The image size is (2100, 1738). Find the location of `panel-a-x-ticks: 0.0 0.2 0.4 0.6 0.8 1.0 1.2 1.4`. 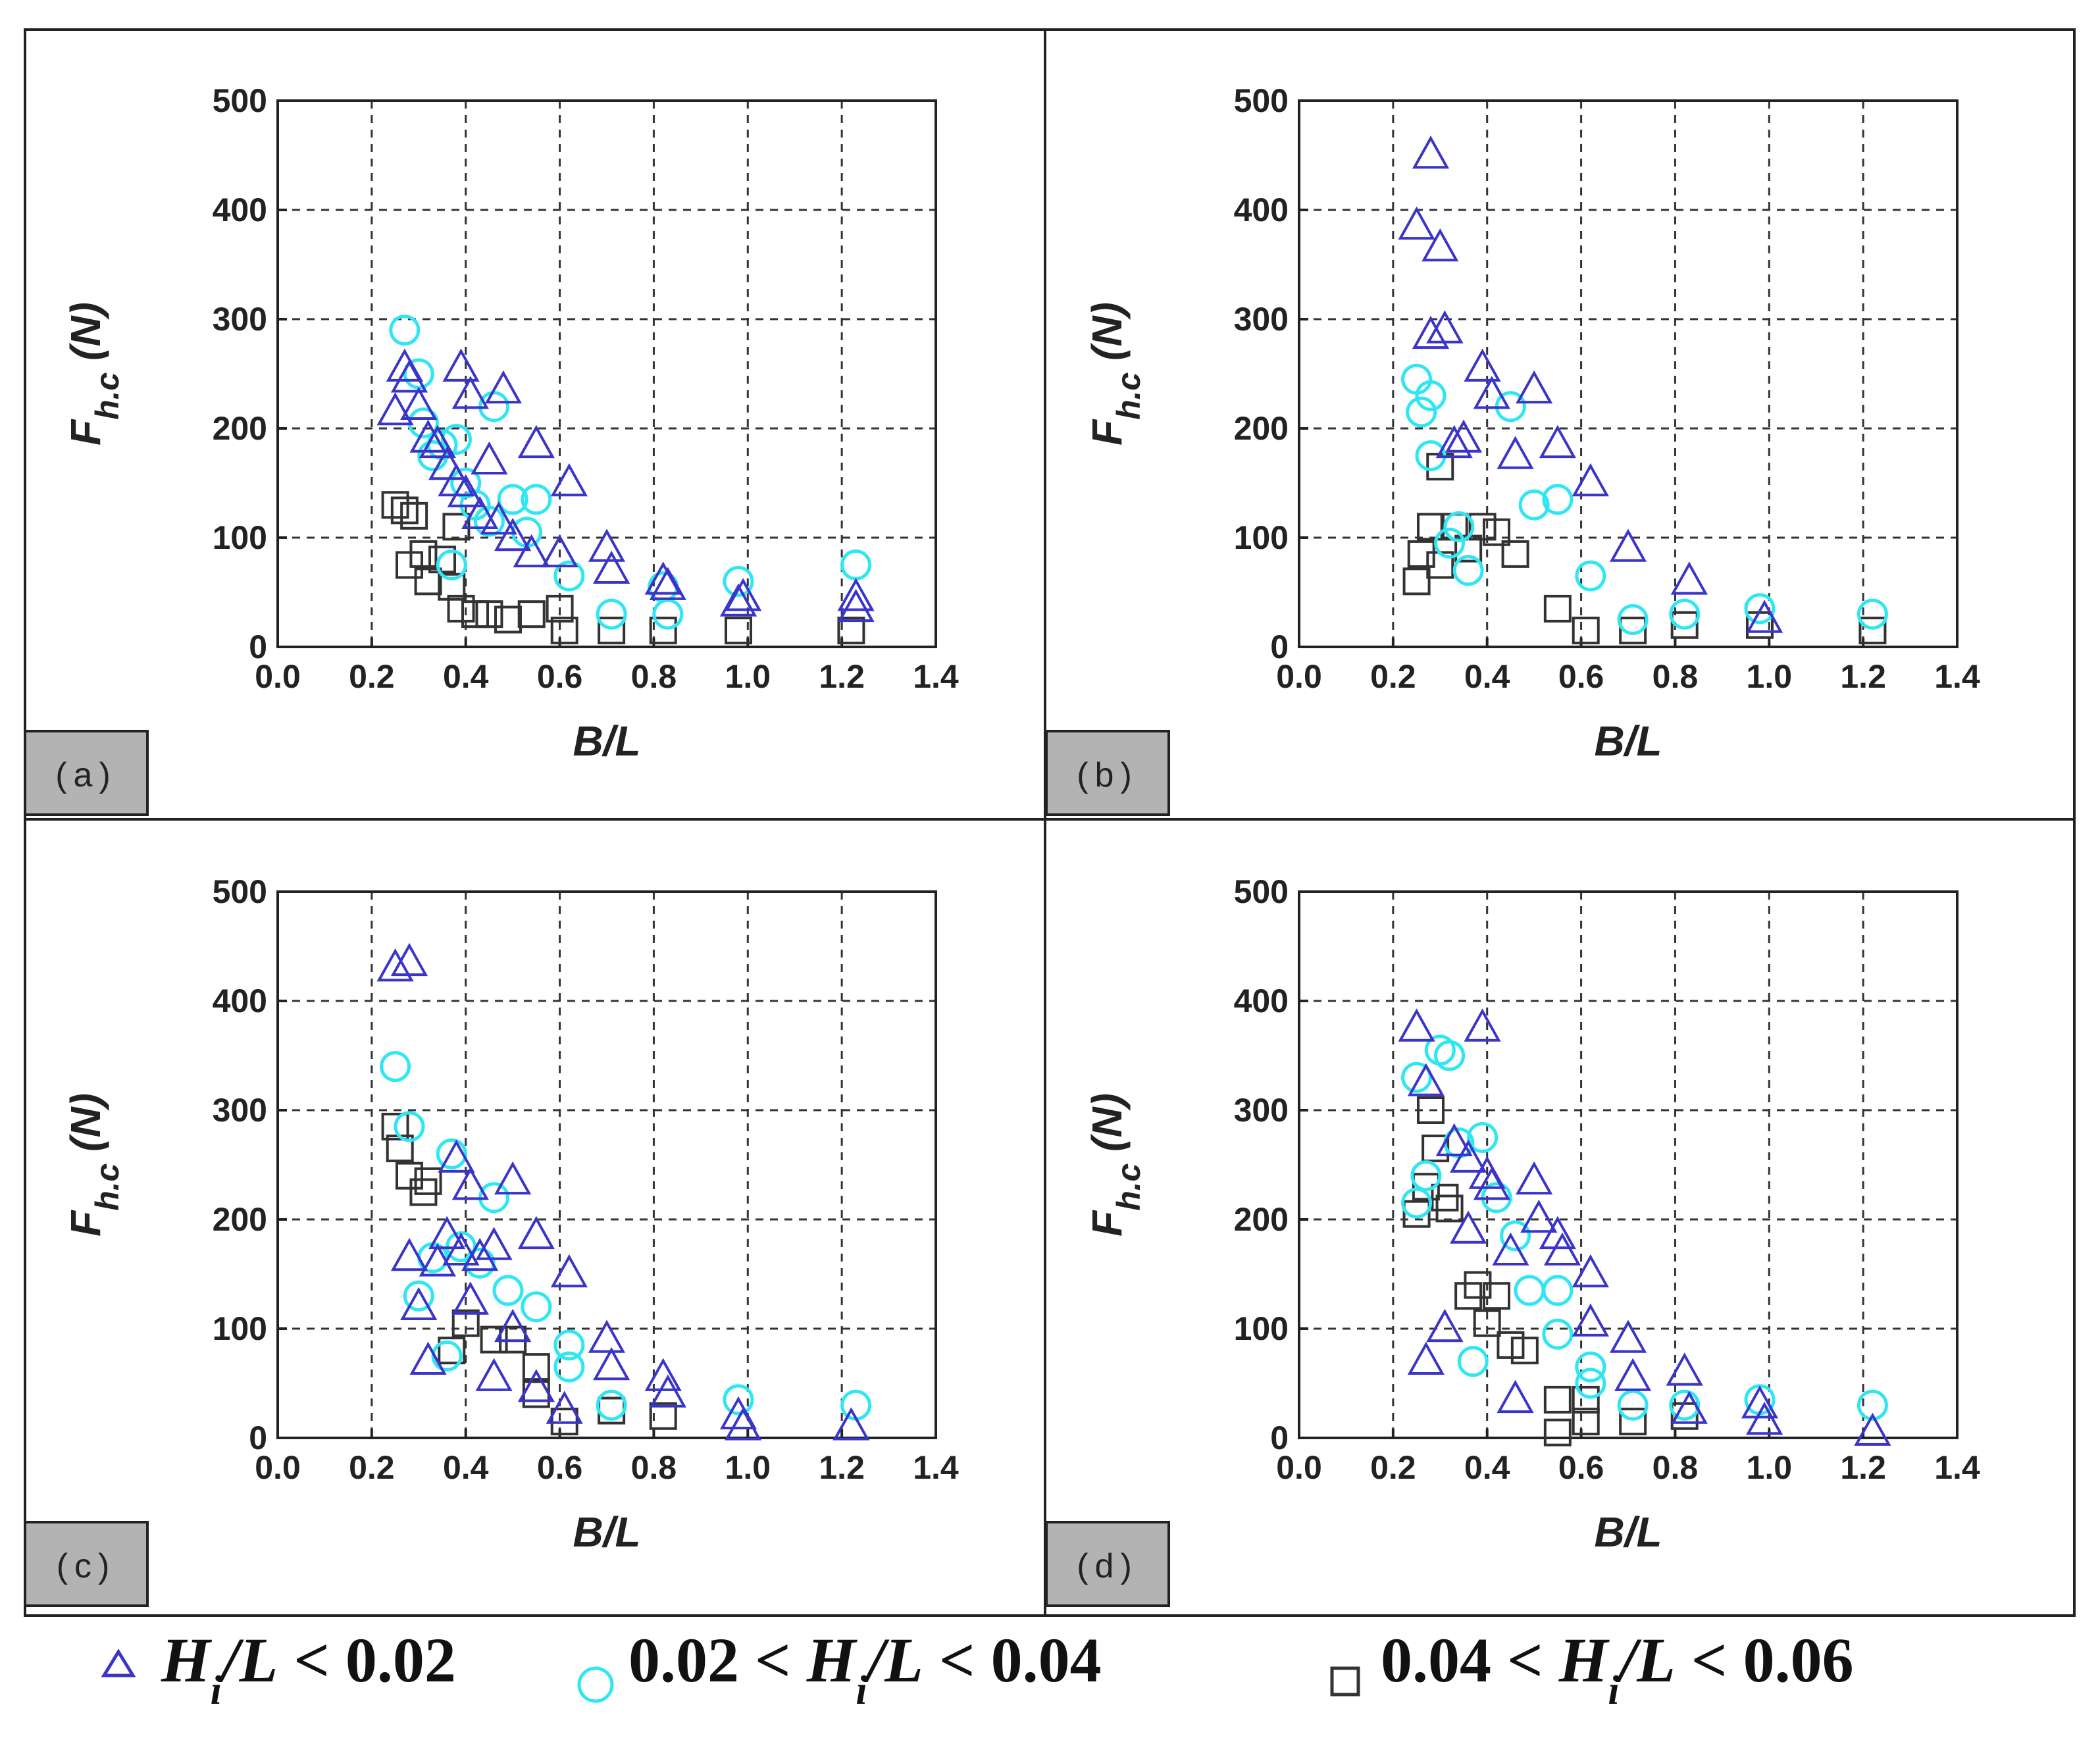

panel-a-x-ticks: 0.0 0.2 0.4 0.6 0.8 1.0 1.2 1.4 is located at coordinates (607, 666).